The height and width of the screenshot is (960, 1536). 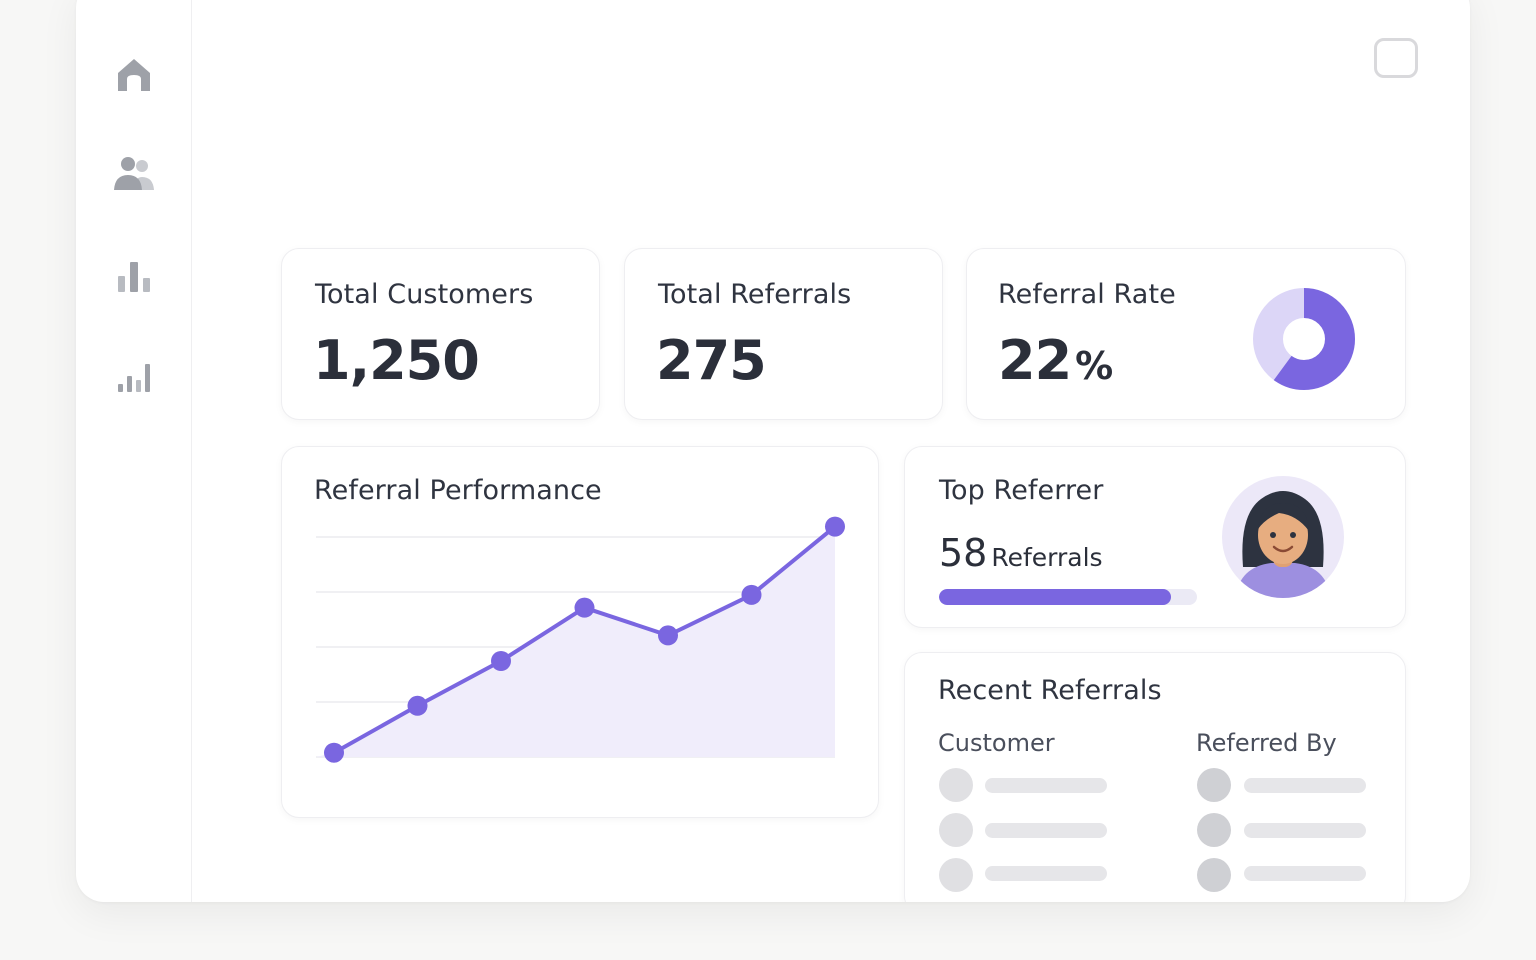 What do you see at coordinates (575, 641) in the screenshot?
I see `chart-area` at bounding box center [575, 641].